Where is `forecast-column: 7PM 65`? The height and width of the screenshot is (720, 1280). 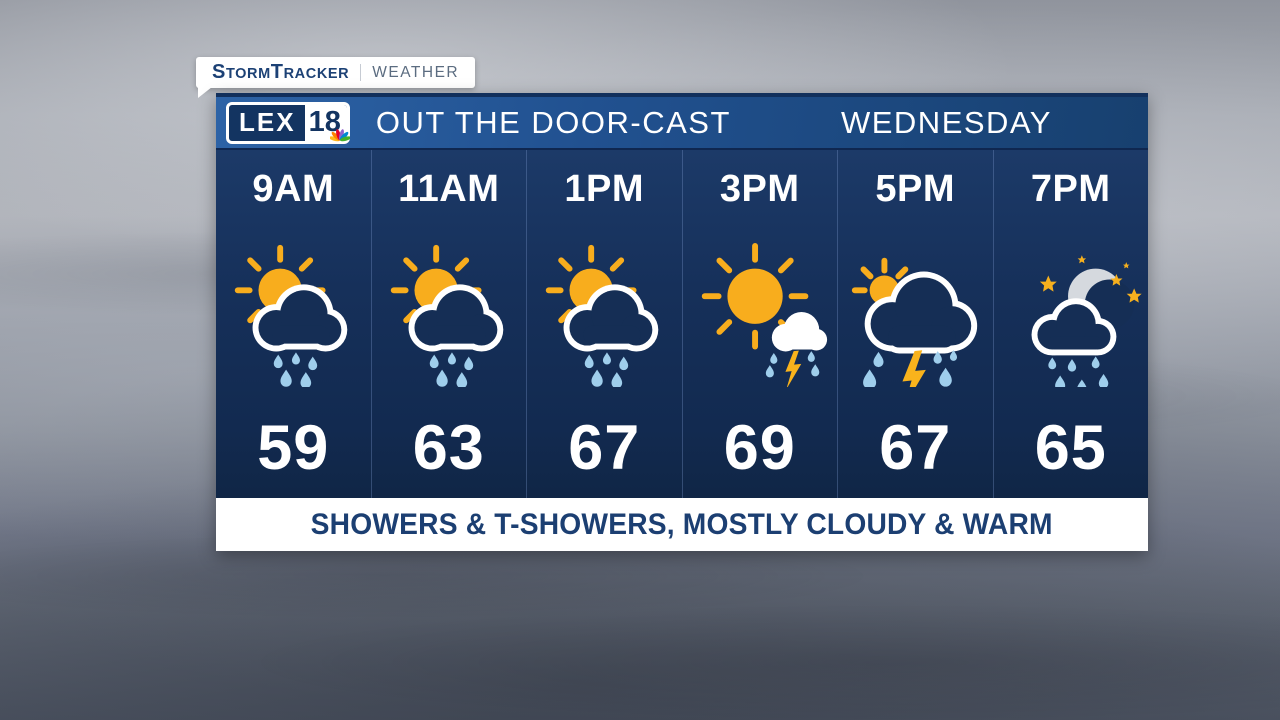 forecast-column: 7PM 65 is located at coordinates (1070, 324).